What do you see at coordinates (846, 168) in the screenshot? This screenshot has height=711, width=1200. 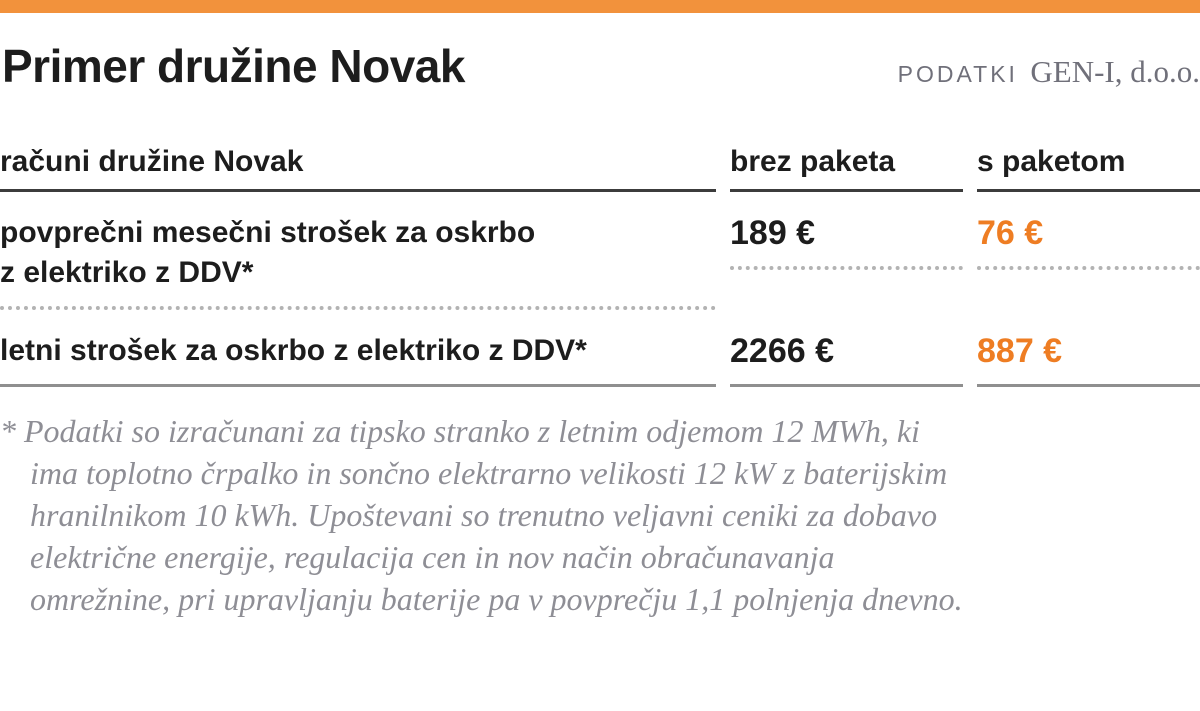 I see `column-header-without-package: brez paketa` at bounding box center [846, 168].